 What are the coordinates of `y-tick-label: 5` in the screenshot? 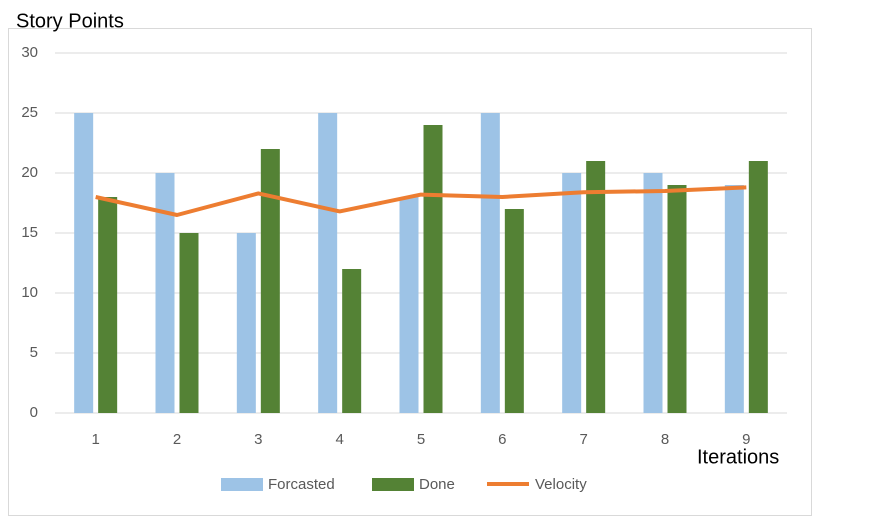 It's located at (34, 352).